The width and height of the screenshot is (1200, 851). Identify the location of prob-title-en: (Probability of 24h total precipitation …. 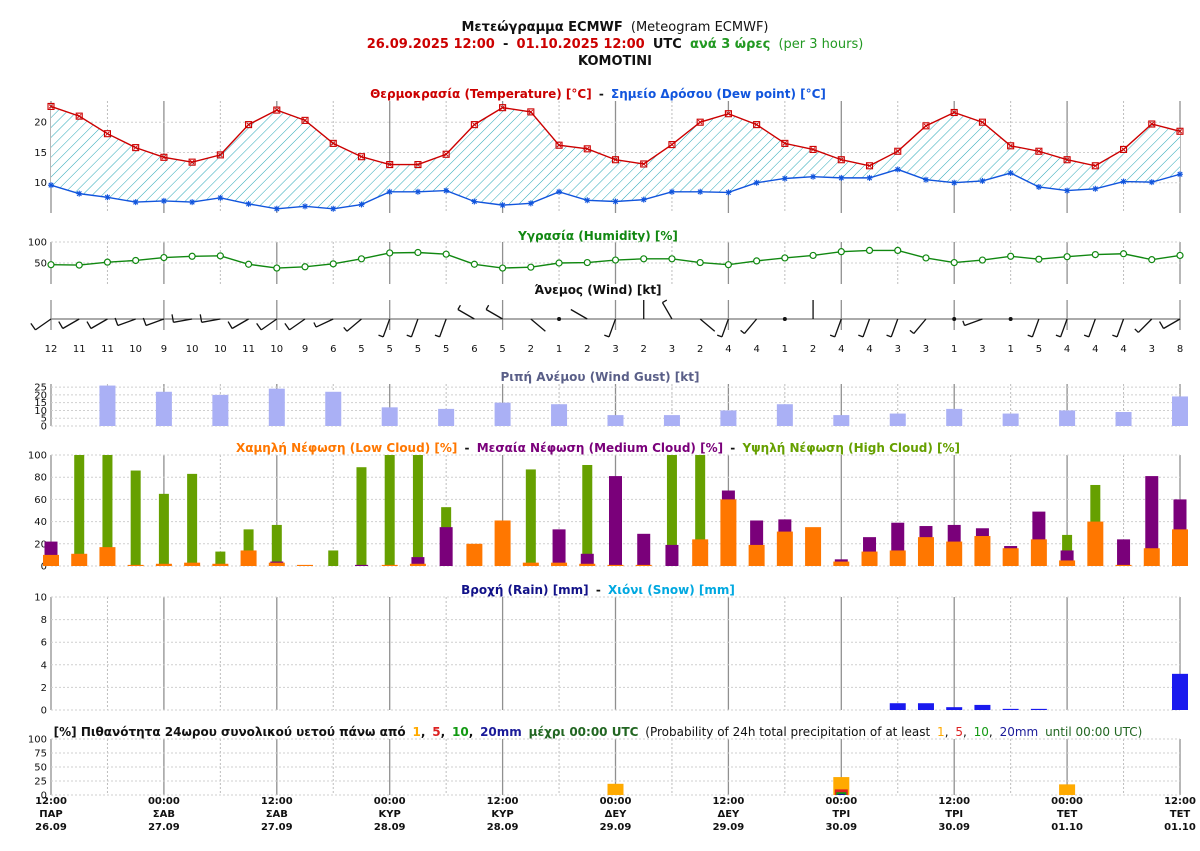
(787, 732).